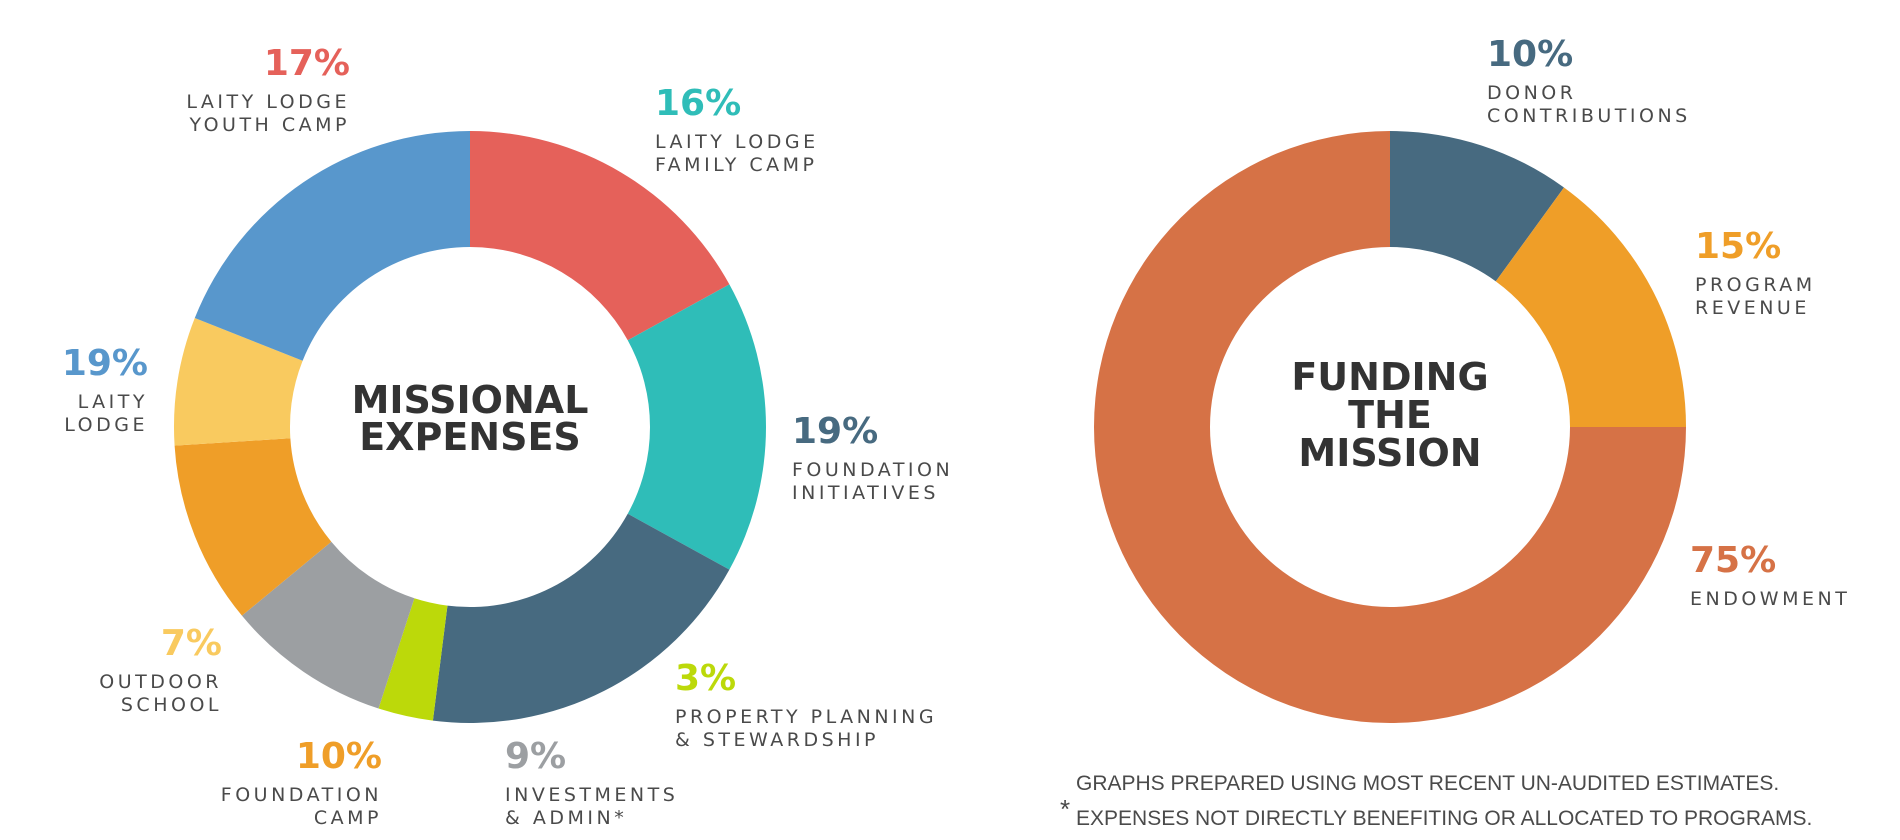  Describe the element at coordinates (1738, 246) in the screenshot. I see `pct-label-program-revenue: 15%` at that location.